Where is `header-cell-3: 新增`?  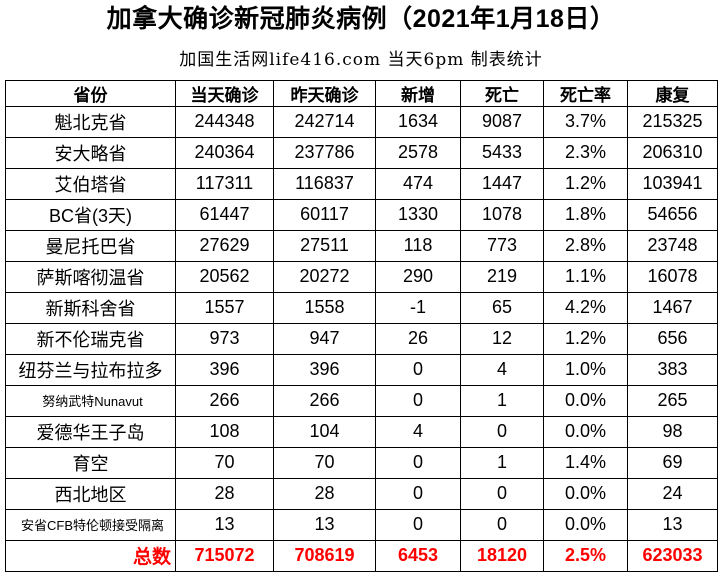 header-cell-3: 新增 is located at coordinates (418, 93).